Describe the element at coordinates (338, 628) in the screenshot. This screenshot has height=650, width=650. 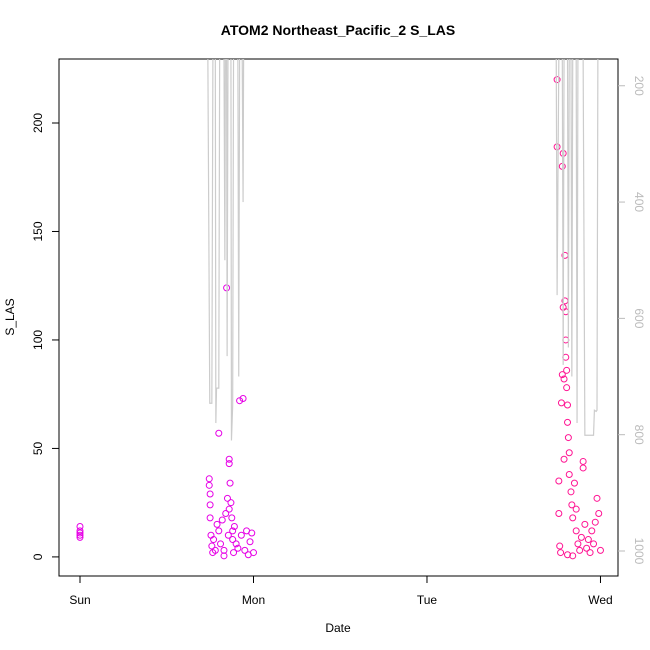
I see `x-axis-label: Date` at that location.